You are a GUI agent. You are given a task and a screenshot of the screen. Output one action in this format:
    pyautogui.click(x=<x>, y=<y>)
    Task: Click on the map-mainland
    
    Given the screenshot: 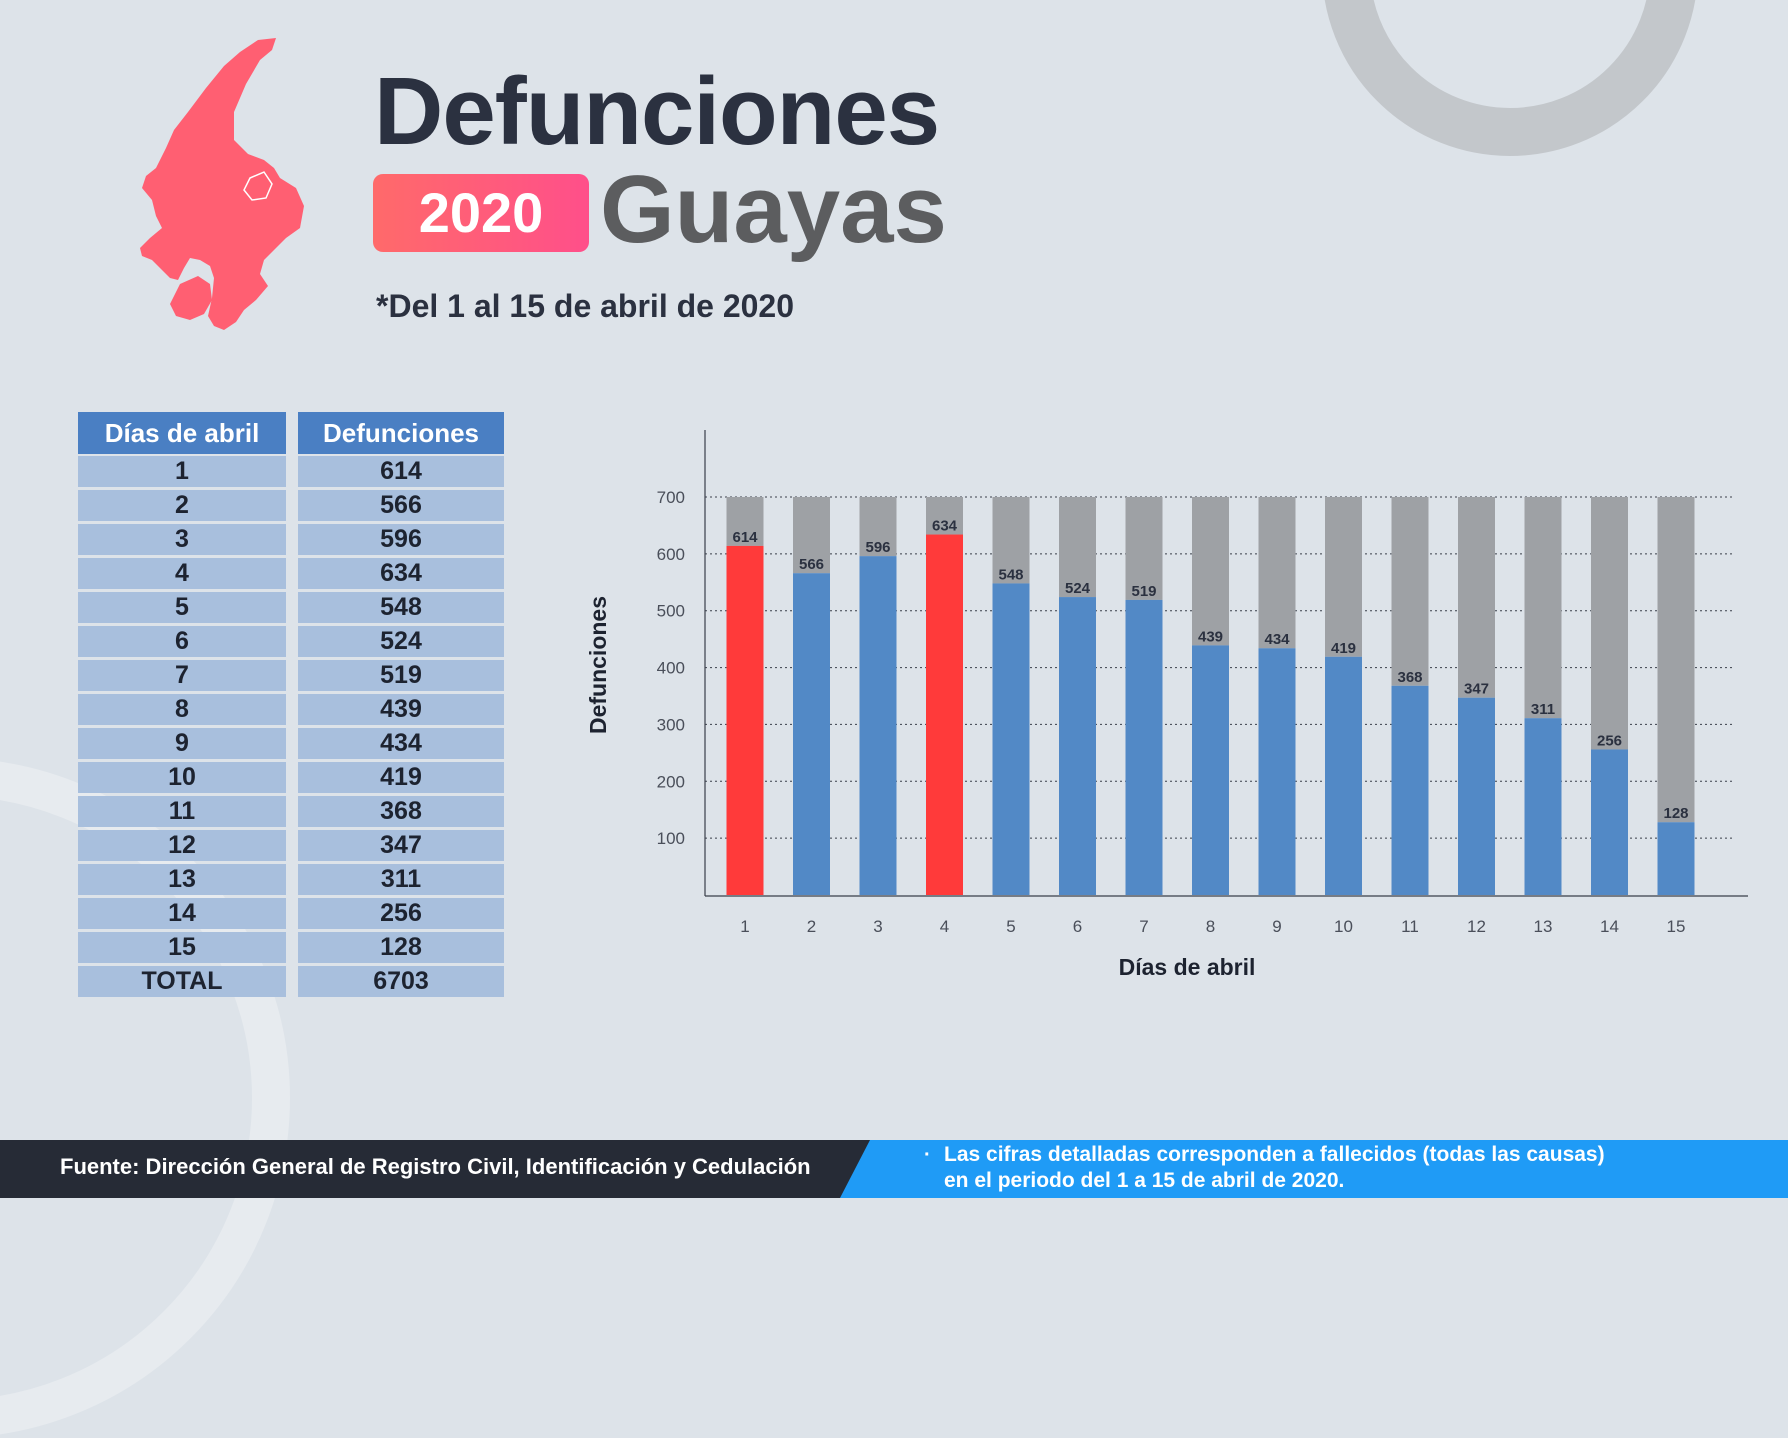 What is the action you would take?
    pyautogui.click(x=222, y=184)
    